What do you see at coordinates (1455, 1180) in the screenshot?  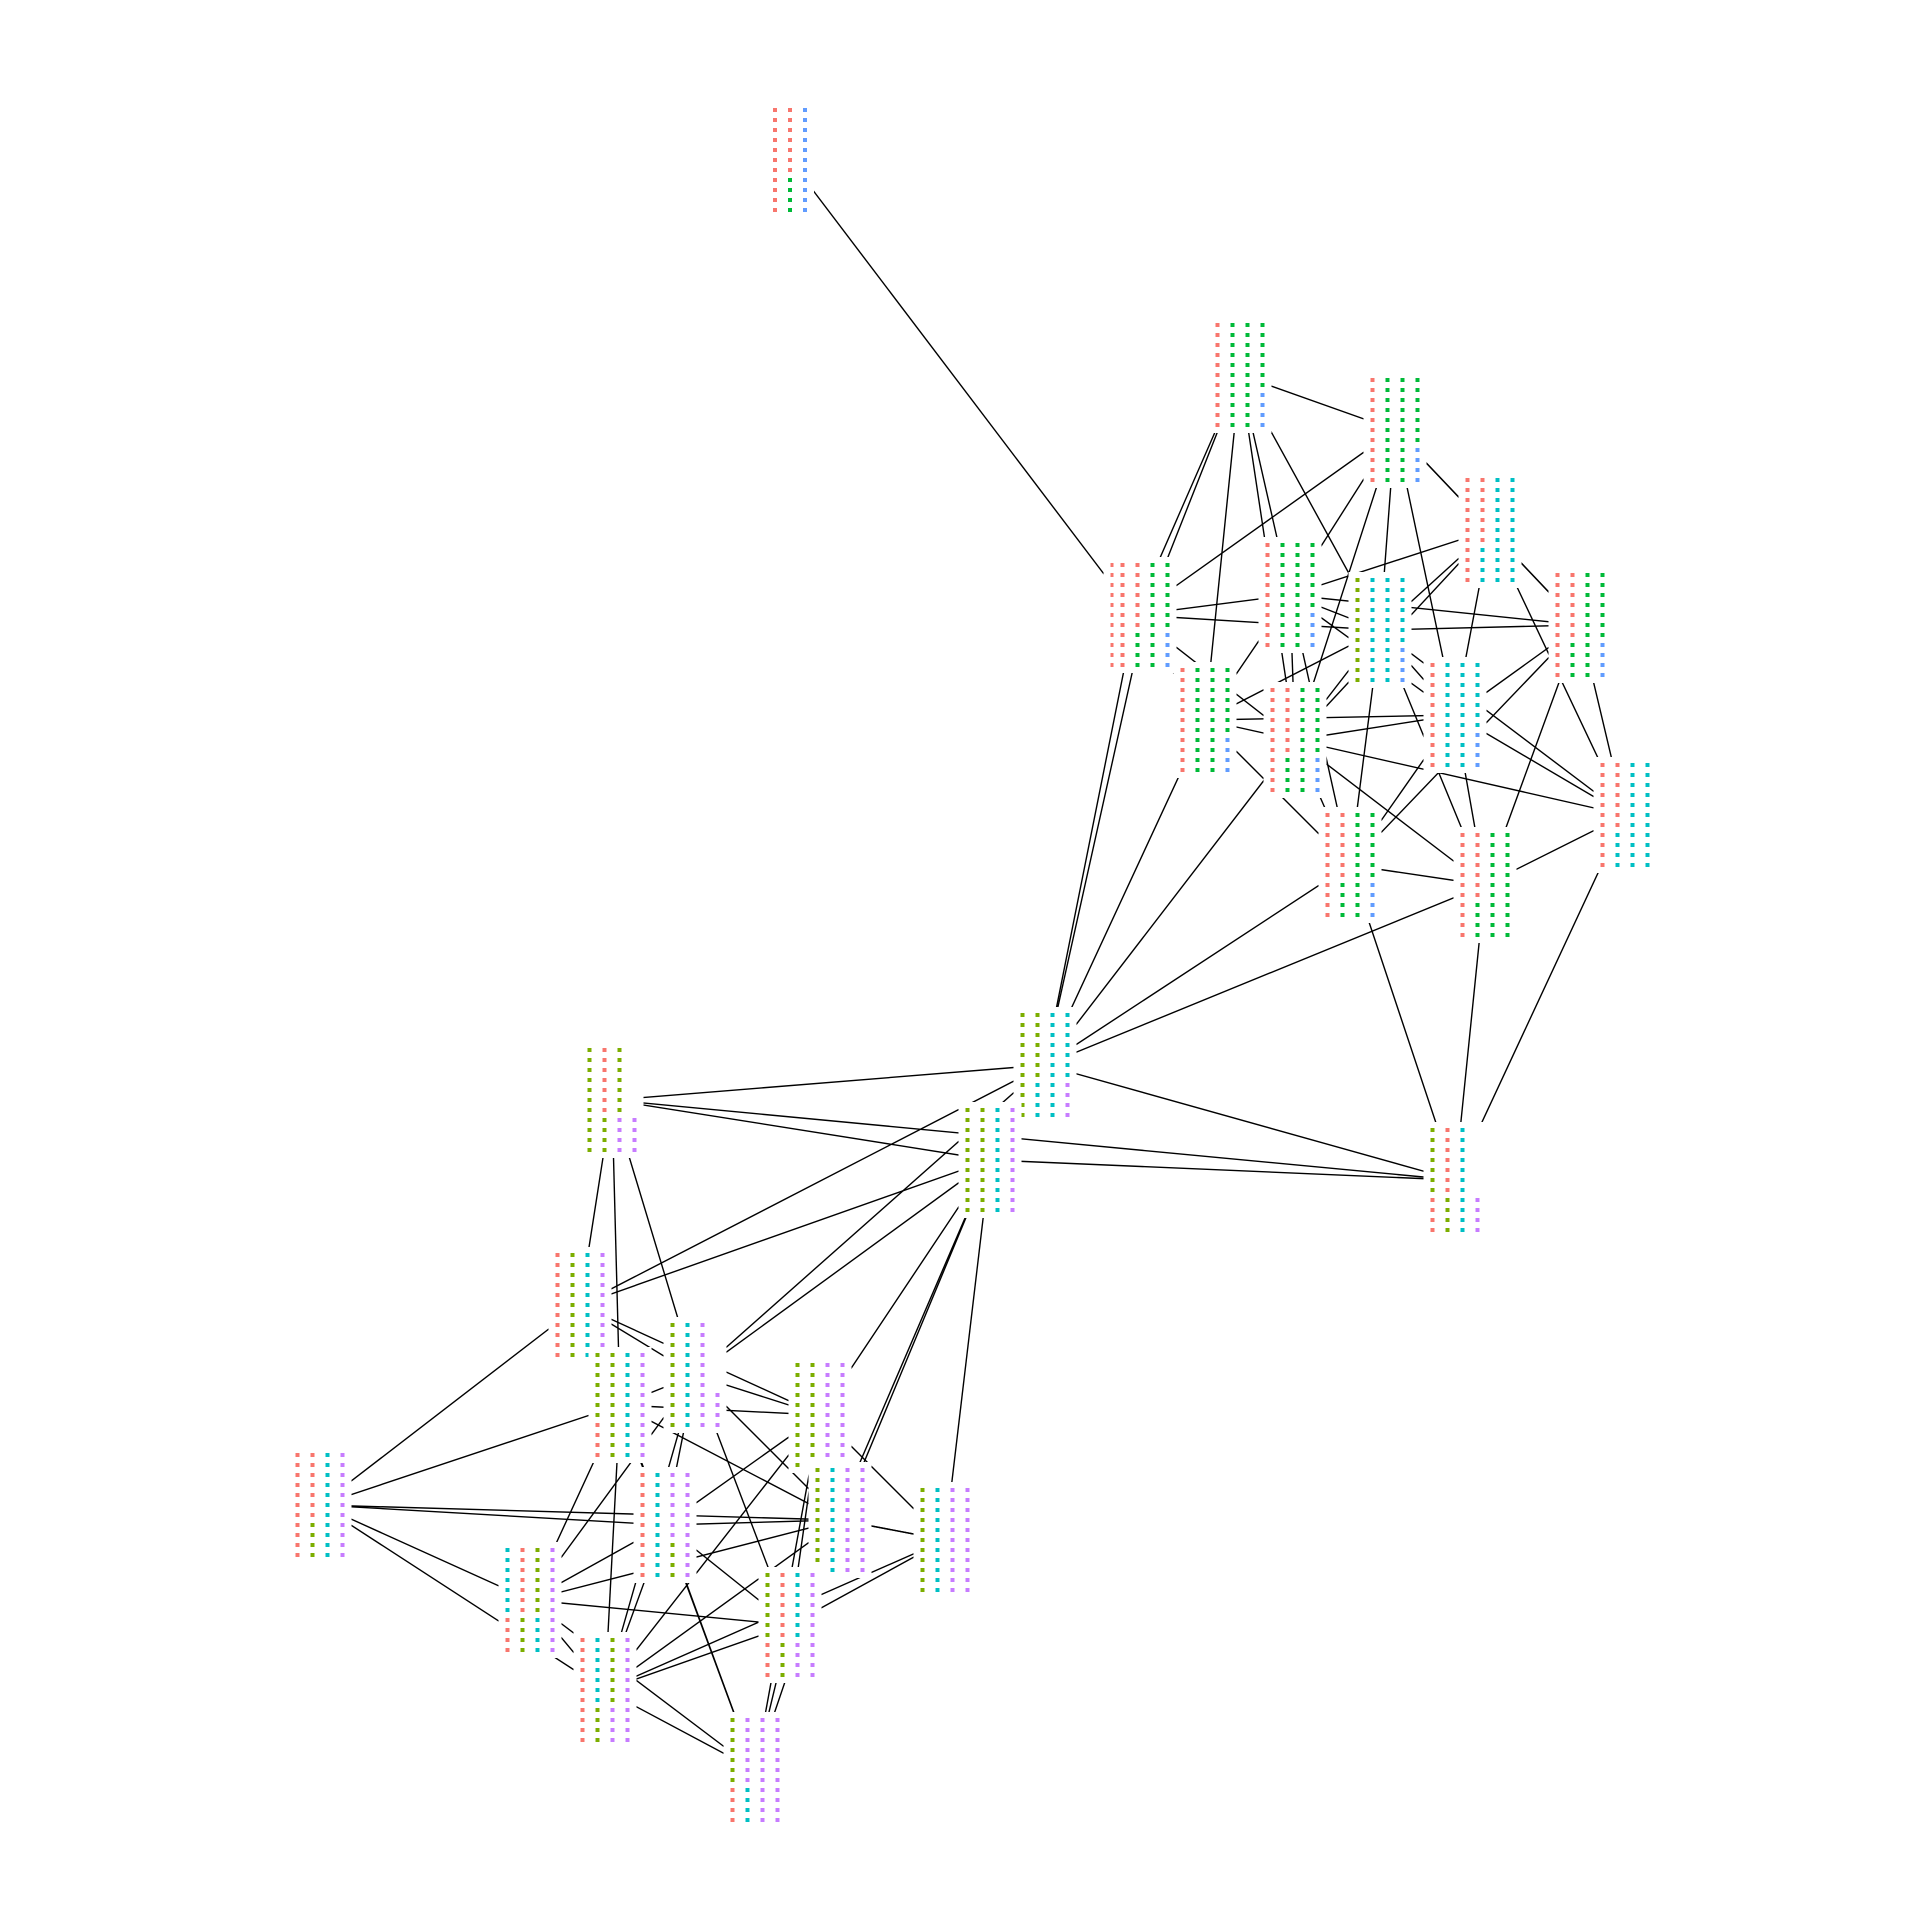 I see `node-glyph-n18` at bounding box center [1455, 1180].